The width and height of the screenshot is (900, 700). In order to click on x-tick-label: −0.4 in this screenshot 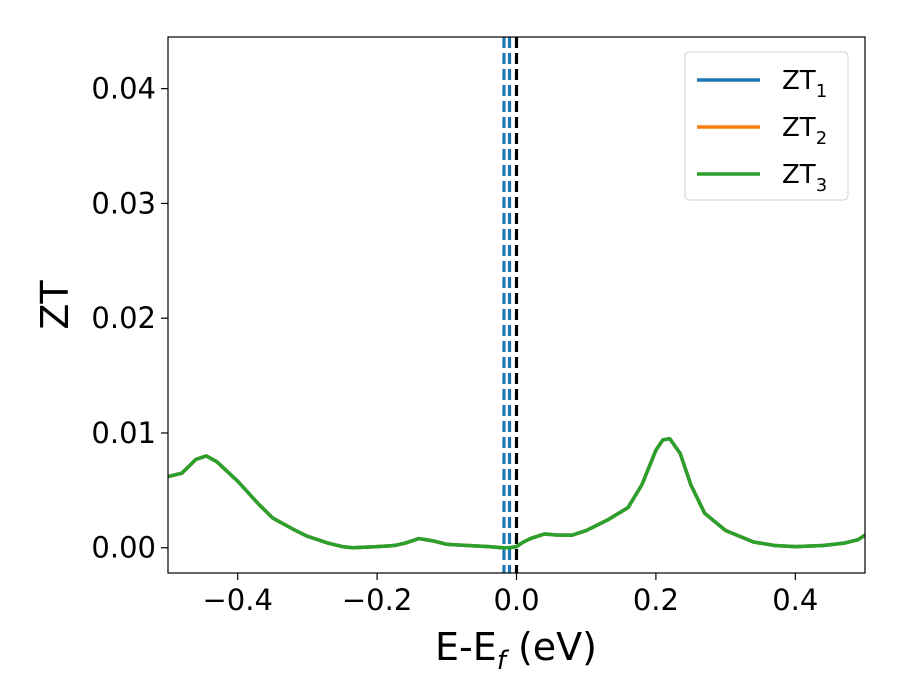, I will do `click(237, 600)`.